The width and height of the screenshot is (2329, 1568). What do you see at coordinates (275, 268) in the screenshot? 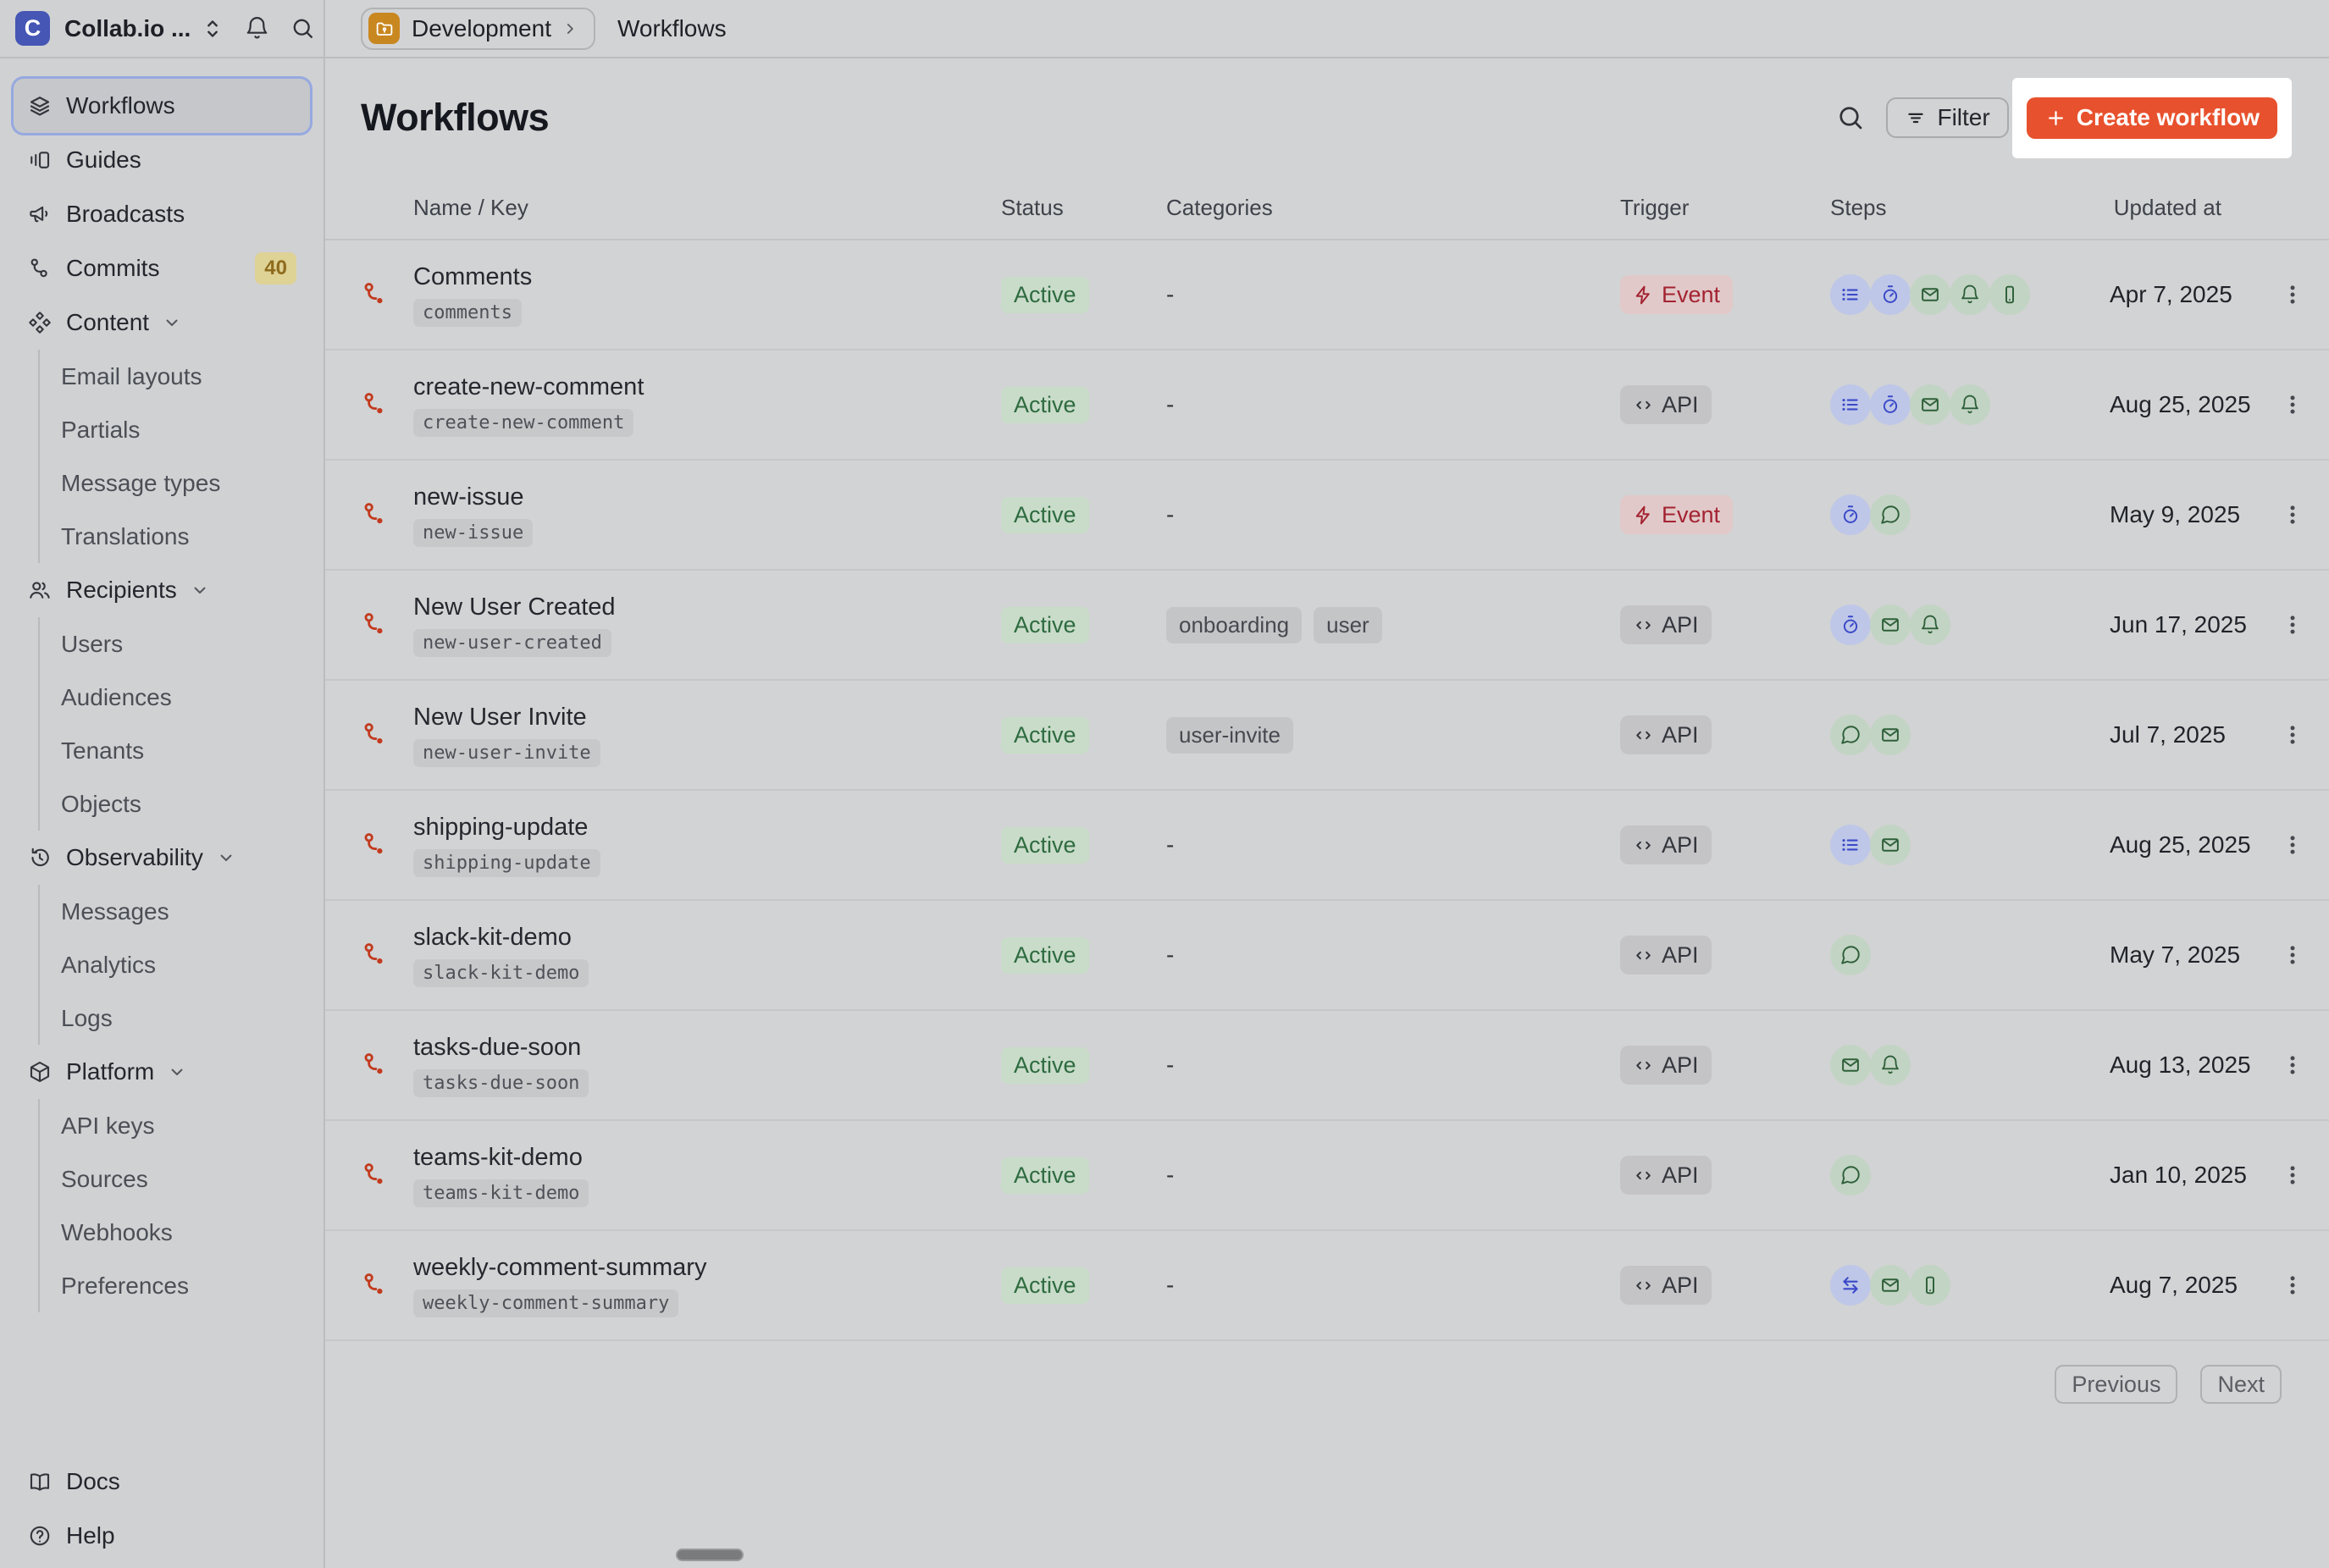
I see `commits-count-badge: 40` at bounding box center [275, 268].